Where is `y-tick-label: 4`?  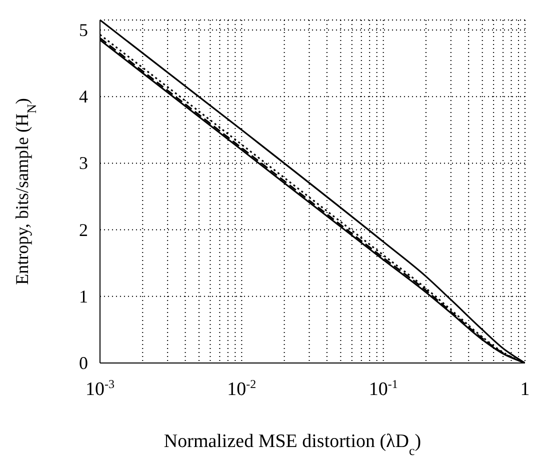 y-tick-label: 4 is located at coordinates (83, 96).